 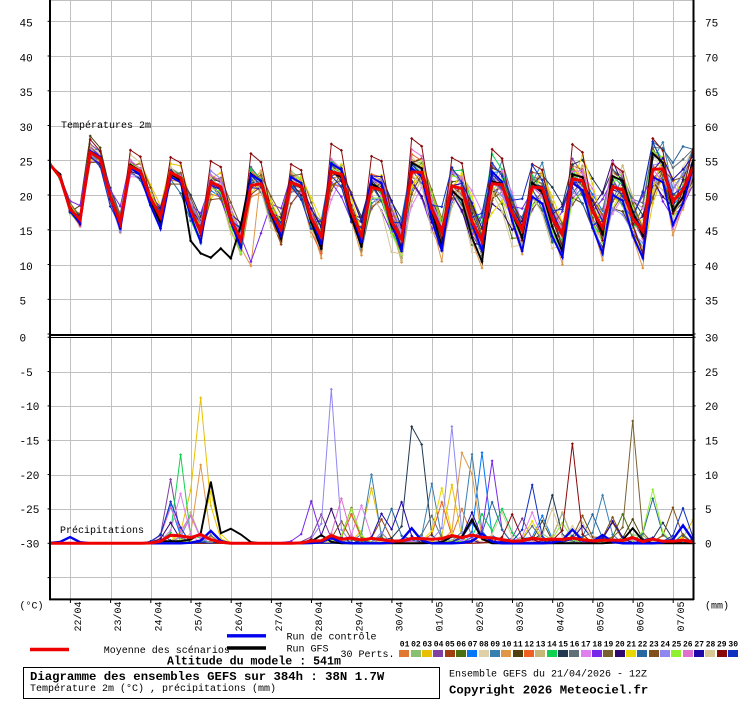 What do you see at coordinates (254, 662) in the screenshot?
I see `svg-text: Altitude du modele : 541m` at bounding box center [254, 662].